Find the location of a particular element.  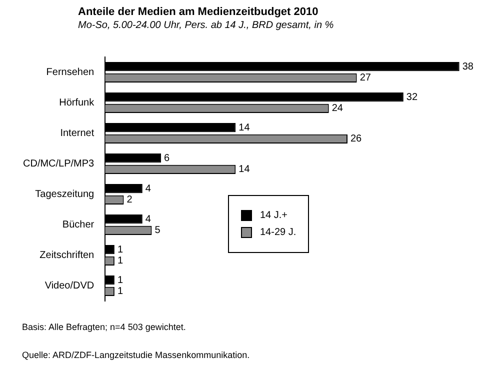

y-tick-label: Video/DVD is located at coordinates (69, 286).